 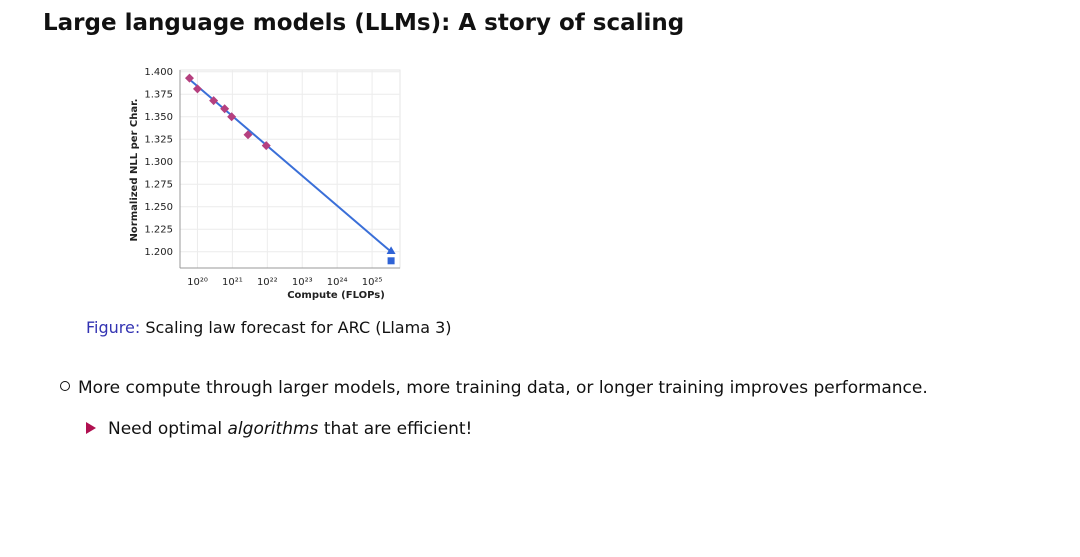 I want to click on x-tick-label: 10²¹, so click(x=232, y=282).